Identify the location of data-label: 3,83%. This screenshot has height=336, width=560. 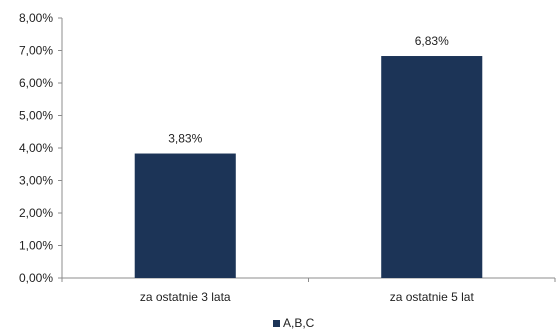
(185, 139).